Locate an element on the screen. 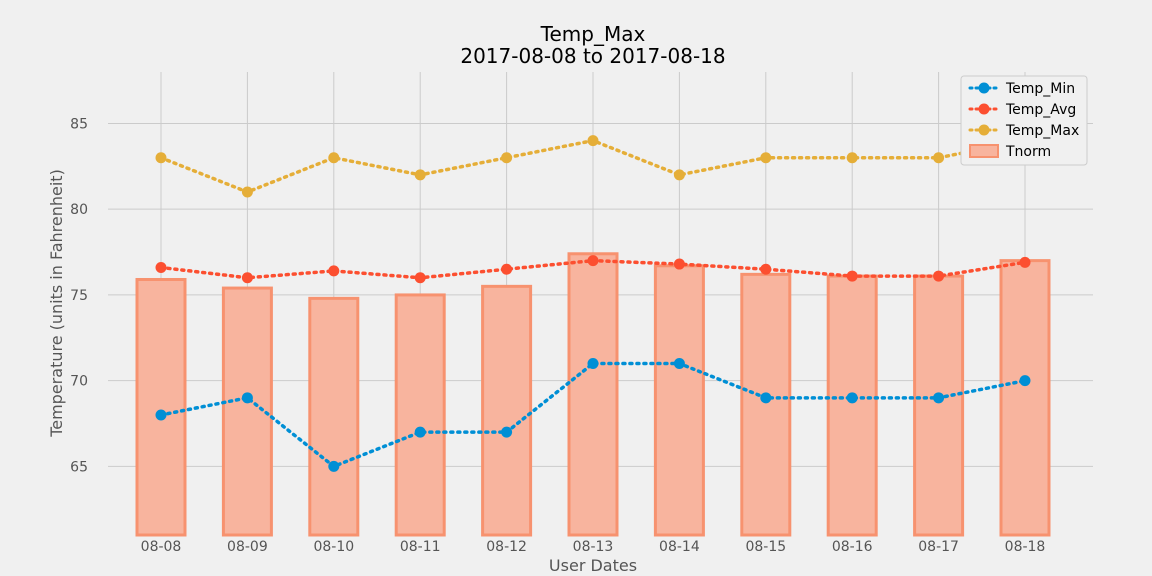  legend-box is located at coordinates (1024, 120).